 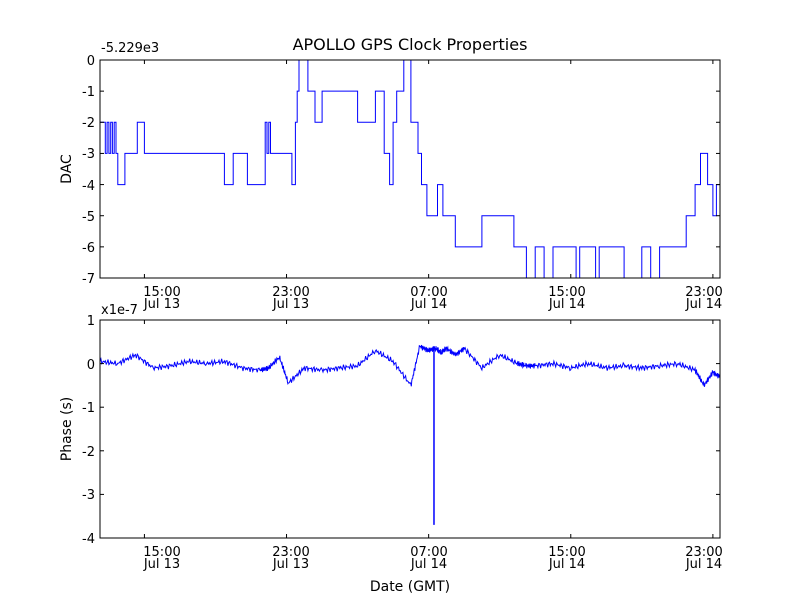 What do you see at coordinates (67, 429) in the screenshot?
I see `phase-ylabel: Phase (s)` at bounding box center [67, 429].